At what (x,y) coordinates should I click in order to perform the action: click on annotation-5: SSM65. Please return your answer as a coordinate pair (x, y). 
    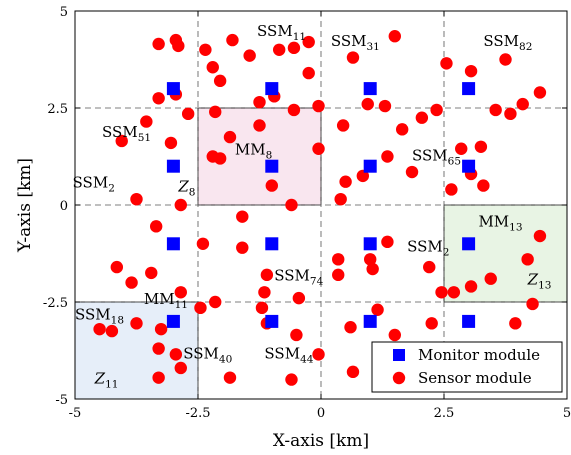
    Looking at the image, I should click on (436, 156).